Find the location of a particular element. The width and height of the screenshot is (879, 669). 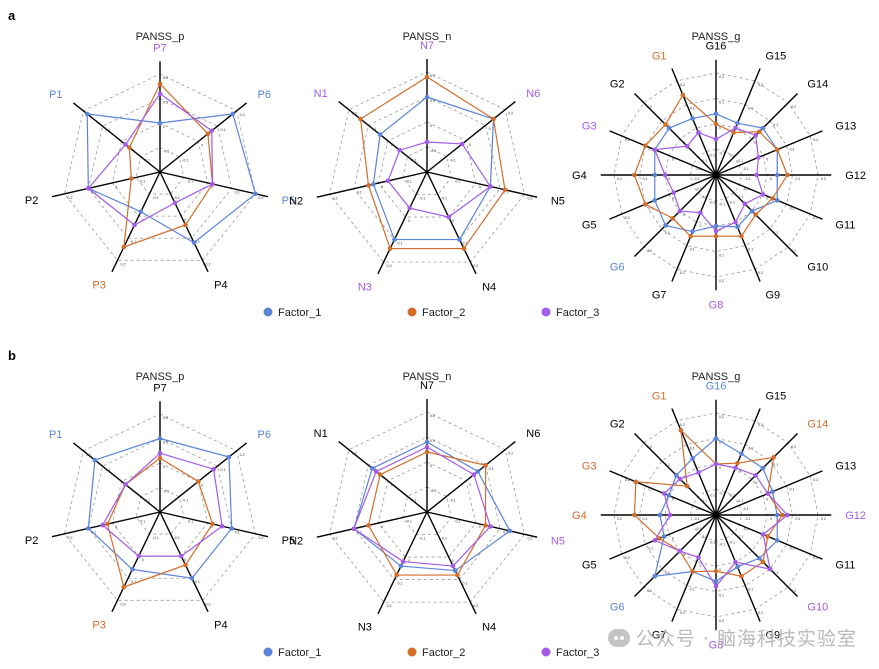

legend-label-factor_3: Factor_3 is located at coordinates (577, 313).